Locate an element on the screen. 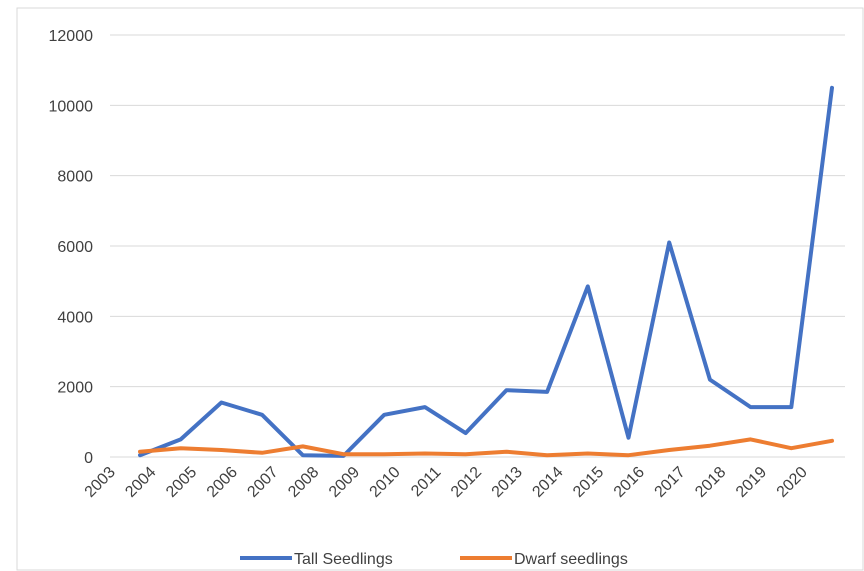 The image size is (864, 571). y-tick-label: 0 is located at coordinates (88, 458).